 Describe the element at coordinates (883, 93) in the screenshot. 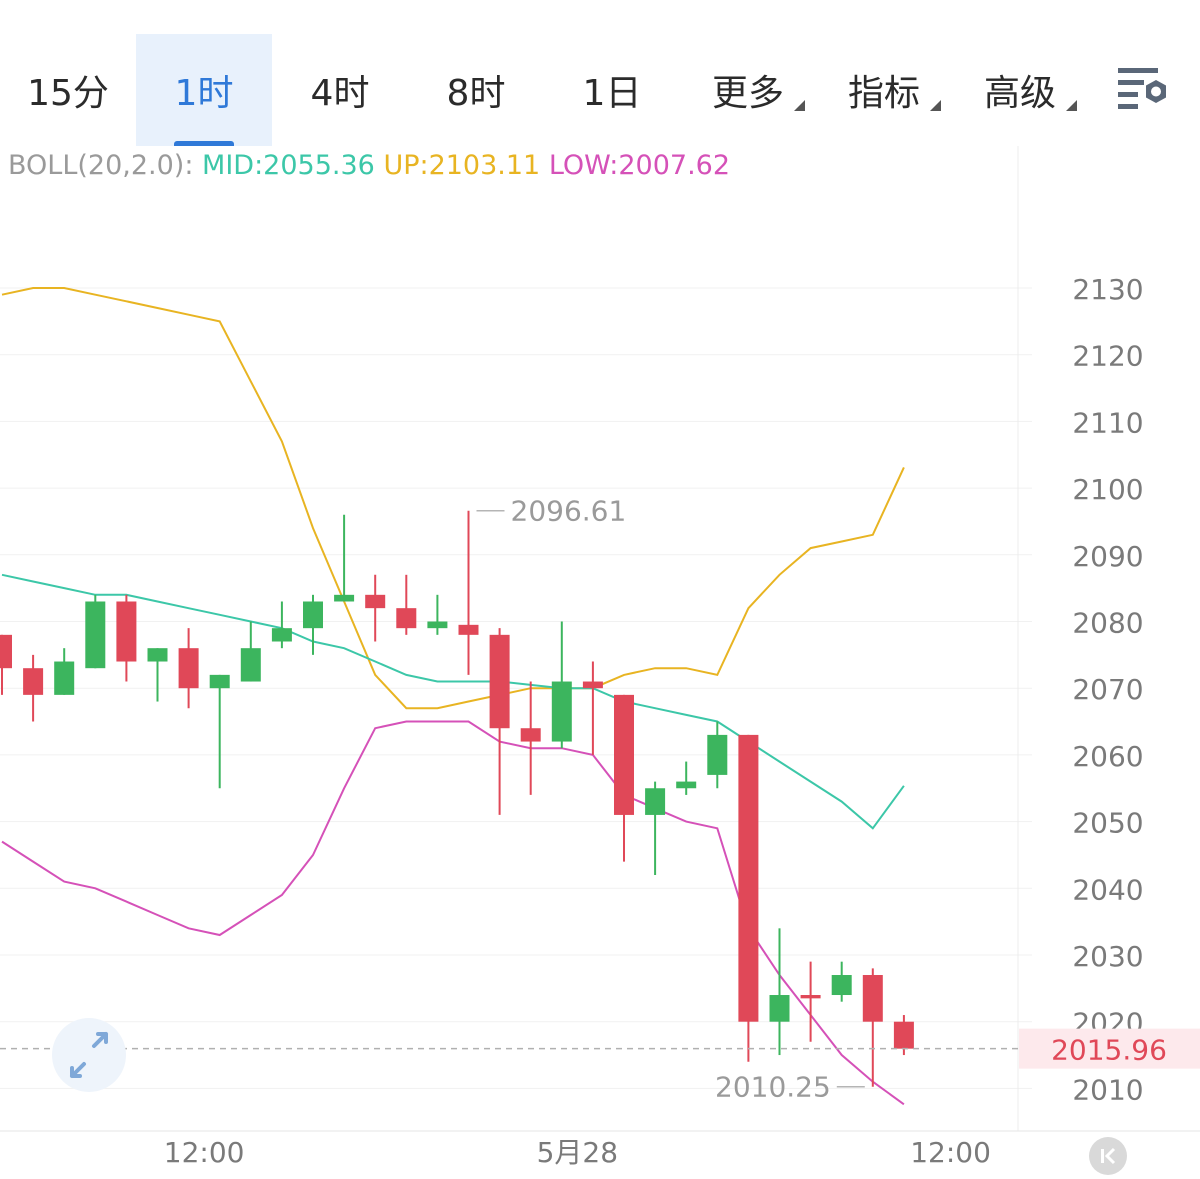

I see `tab-label: 指标` at that location.